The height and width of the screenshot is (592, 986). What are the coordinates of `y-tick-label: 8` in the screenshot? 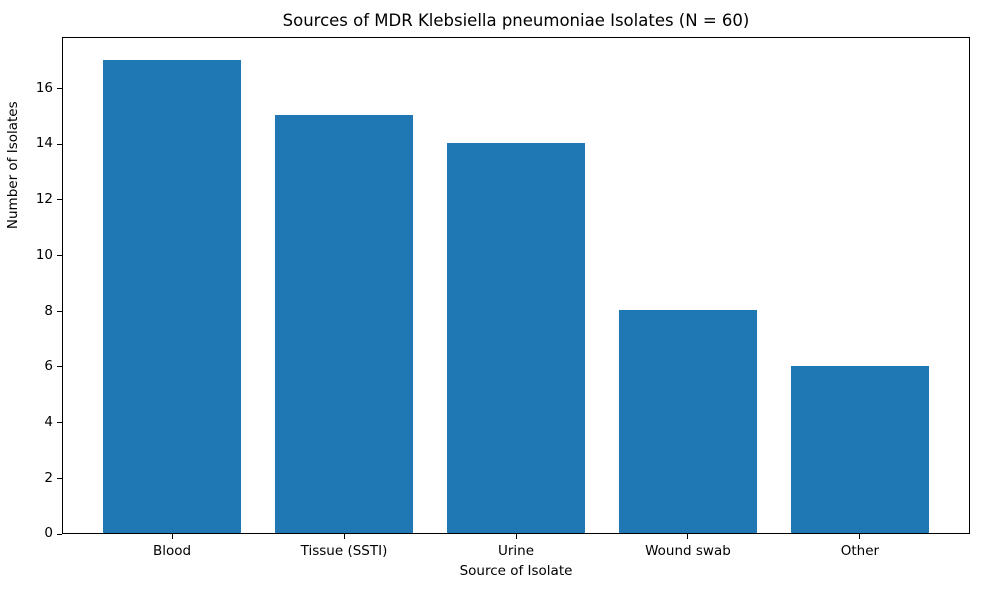 It's located at (48, 310).